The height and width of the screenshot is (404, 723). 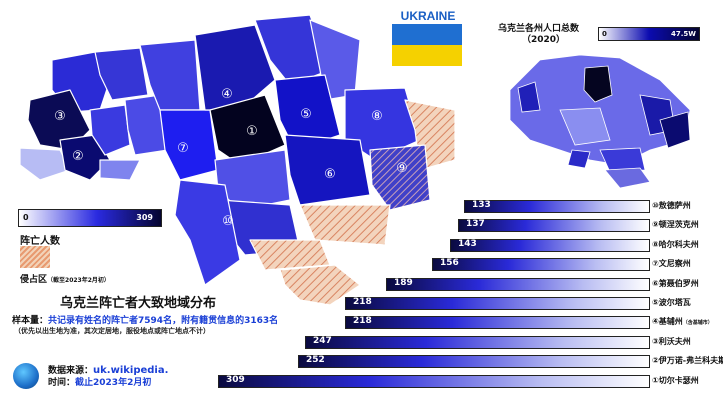 What do you see at coordinates (320, 285) in the screenshot?
I see `region-crimea` at bounding box center [320, 285].